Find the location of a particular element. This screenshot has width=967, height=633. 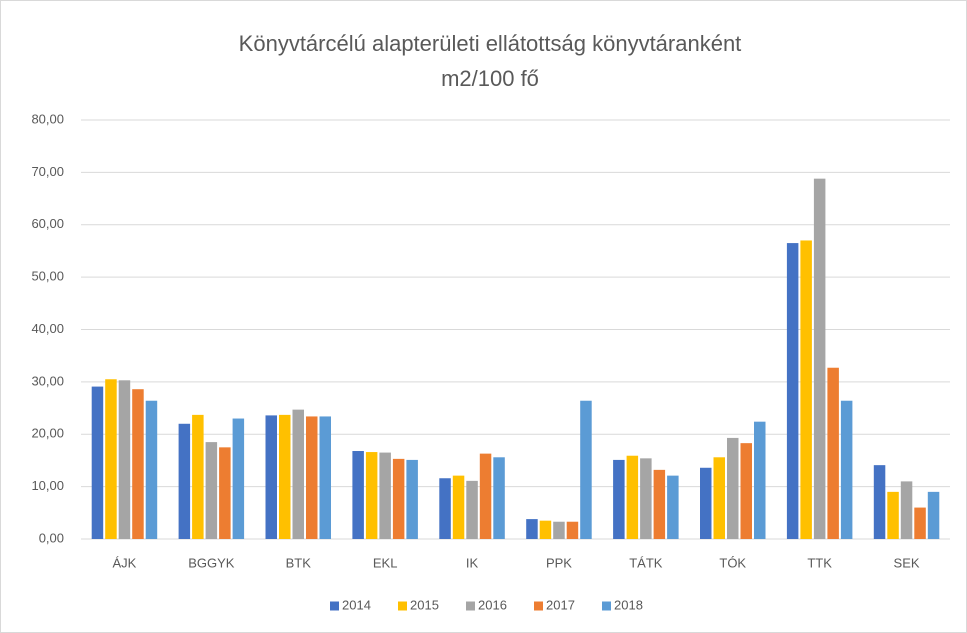

x-tick-label: ÁJK is located at coordinates (125, 562).